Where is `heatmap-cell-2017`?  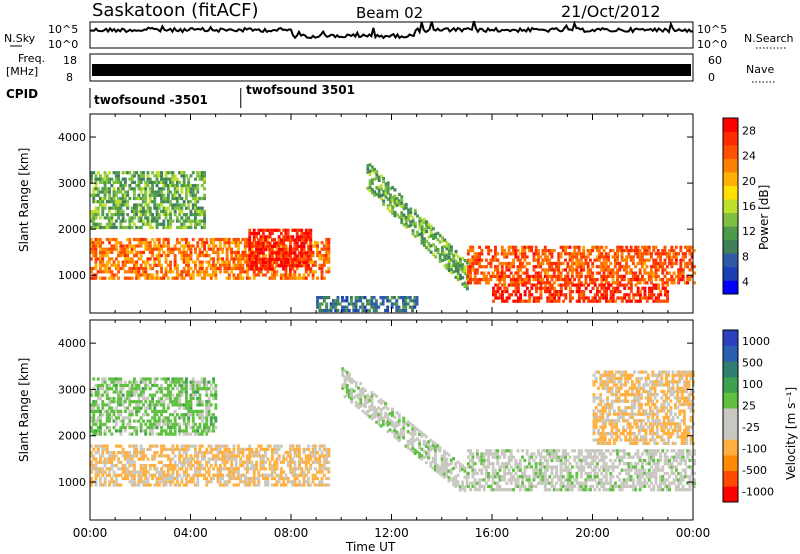 heatmap-cell-2017 is located at coordinates (495, 254).